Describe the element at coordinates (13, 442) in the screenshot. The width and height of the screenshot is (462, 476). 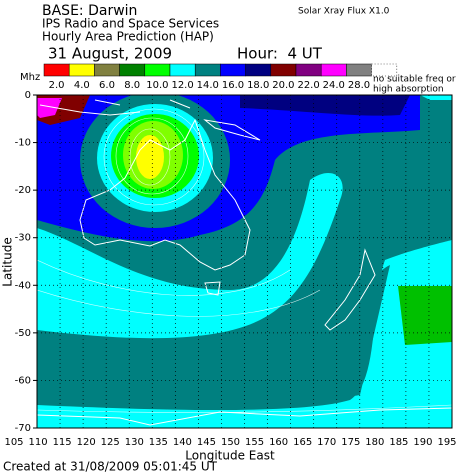
I see `x-tick-label: 105` at that location.